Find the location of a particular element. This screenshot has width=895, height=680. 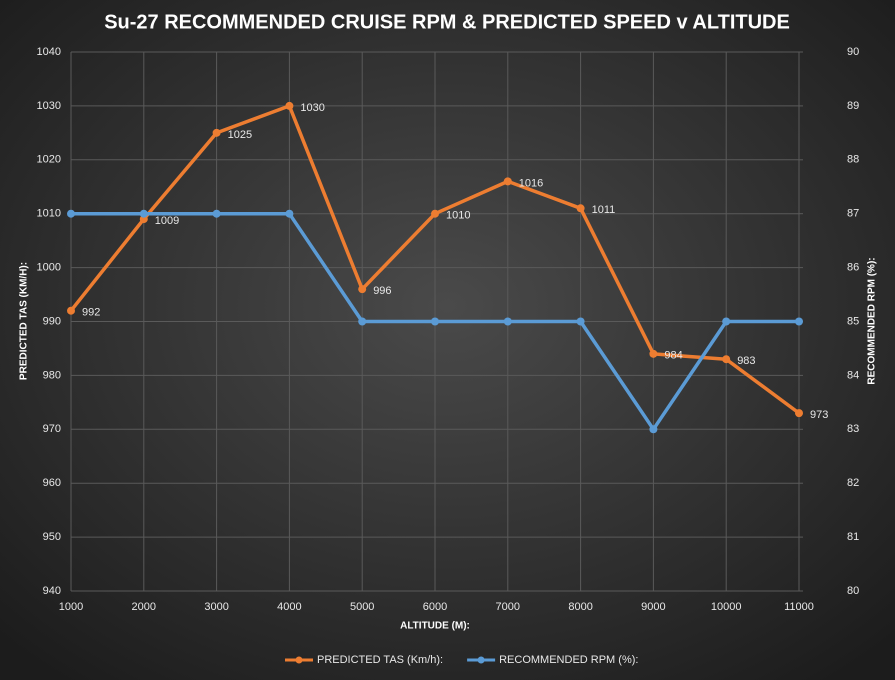

y-tick-label: 1010 is located at coordinates (49, 214).